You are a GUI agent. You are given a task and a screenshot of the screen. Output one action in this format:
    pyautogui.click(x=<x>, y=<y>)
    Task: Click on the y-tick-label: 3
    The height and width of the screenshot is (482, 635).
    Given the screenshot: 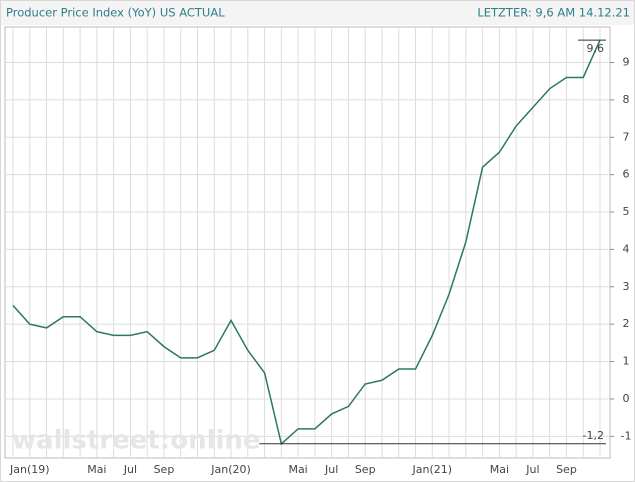 What is the action you would take?
    pyautogui.click(x=626, y=286)
    